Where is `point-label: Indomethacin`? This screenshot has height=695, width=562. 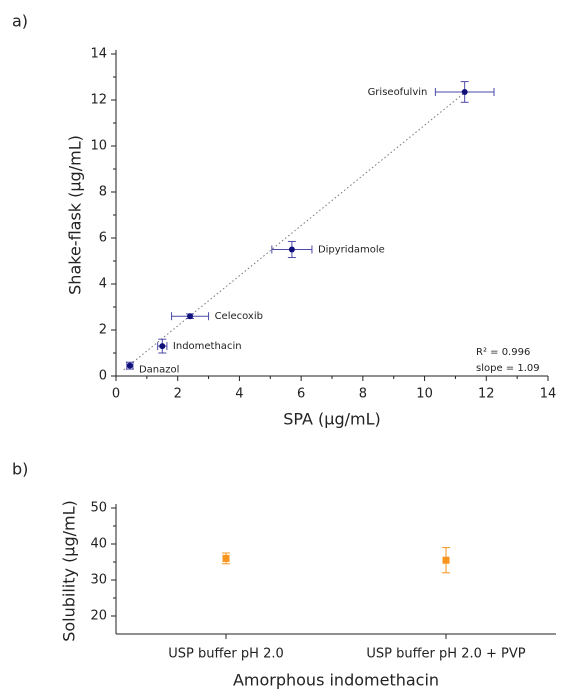
point-label: Indomethacin is located at coordinates (207, 346).